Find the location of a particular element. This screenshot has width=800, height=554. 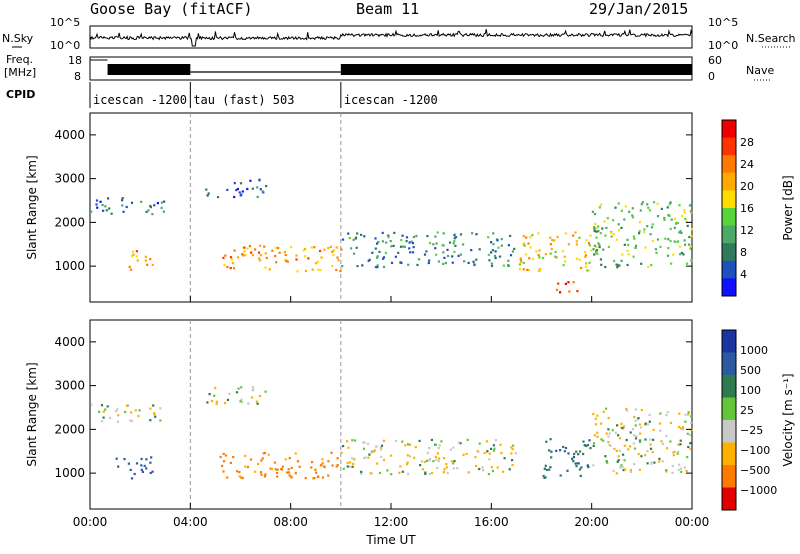

noise-ytick-right-bottom: 10^0 is located at coordinates (723, 45).